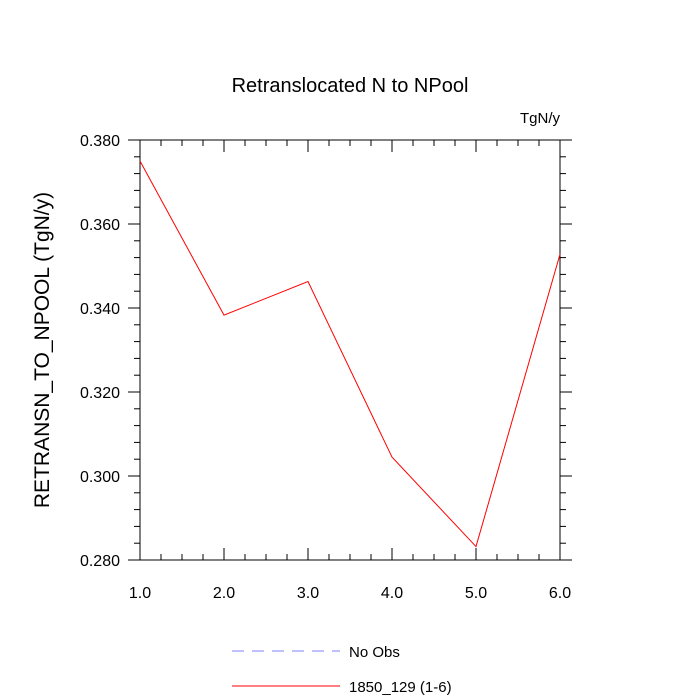 The width and height of the screenshot is (700, 700). Describe the element at coordinates (560, 593) in the screenshot. I see `x-tick-label: 6.0` at that location.